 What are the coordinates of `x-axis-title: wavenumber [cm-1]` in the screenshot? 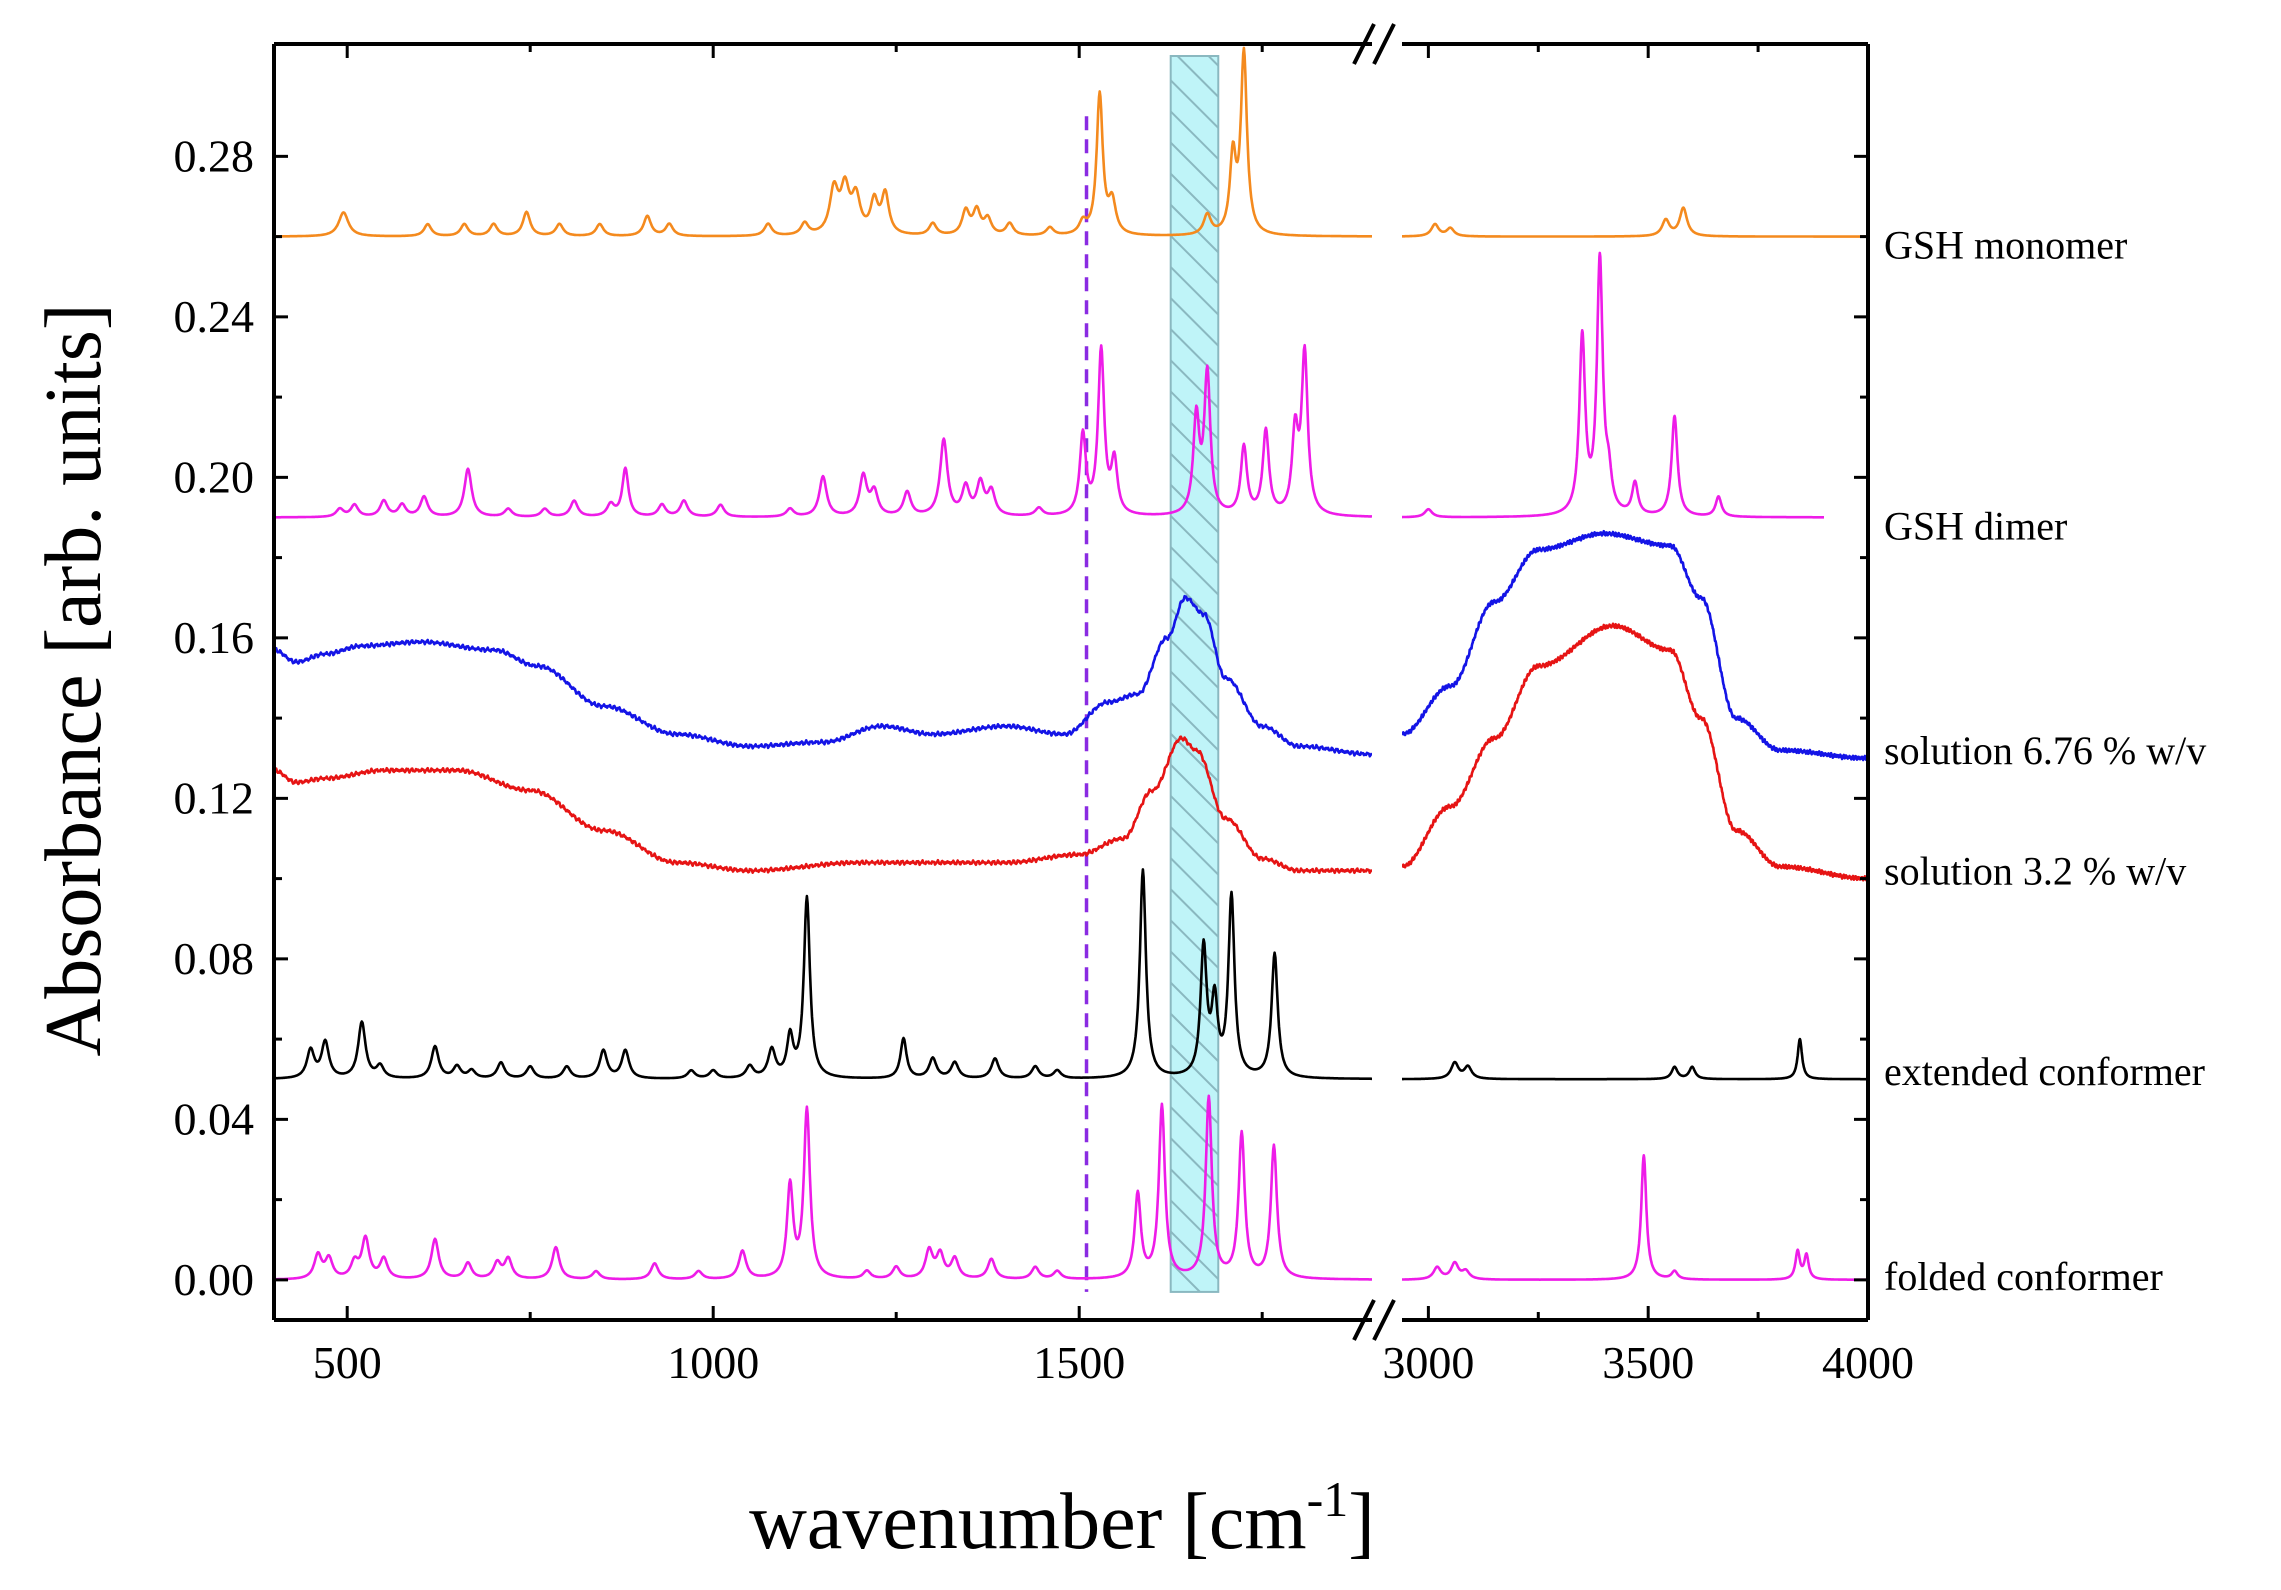 It's located at (1062, 1518).